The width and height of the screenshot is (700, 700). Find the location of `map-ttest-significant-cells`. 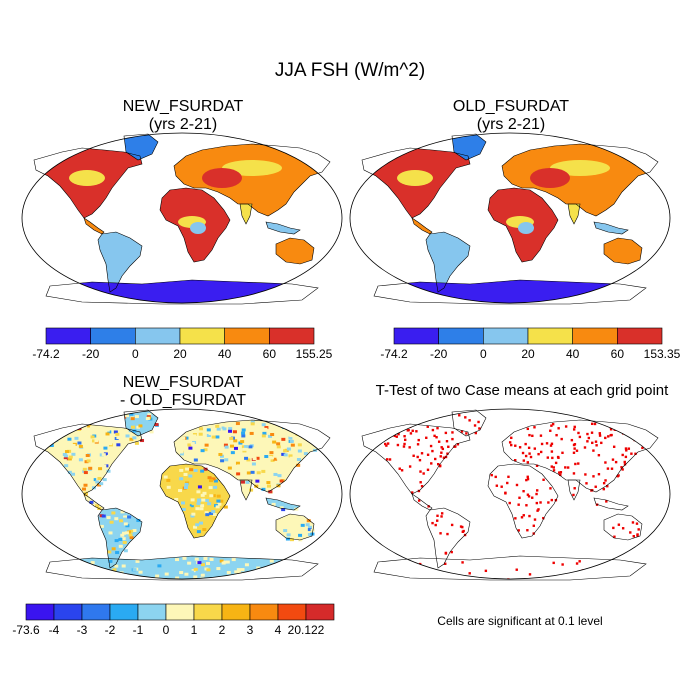

map-ttest-significant-cells is located at coordinates (512, 498).